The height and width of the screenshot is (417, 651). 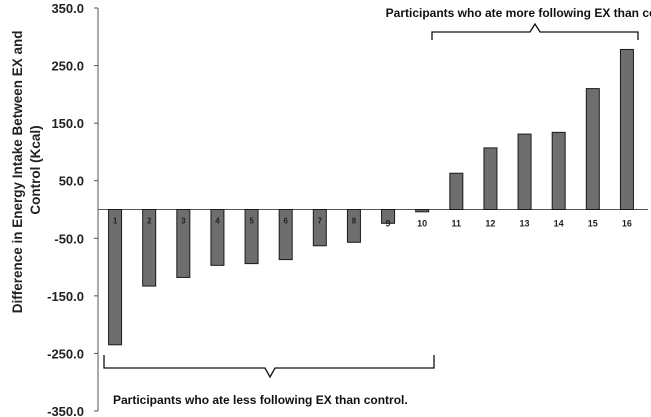 I want to click on bar-label: 2, so click(x=149, y=221).